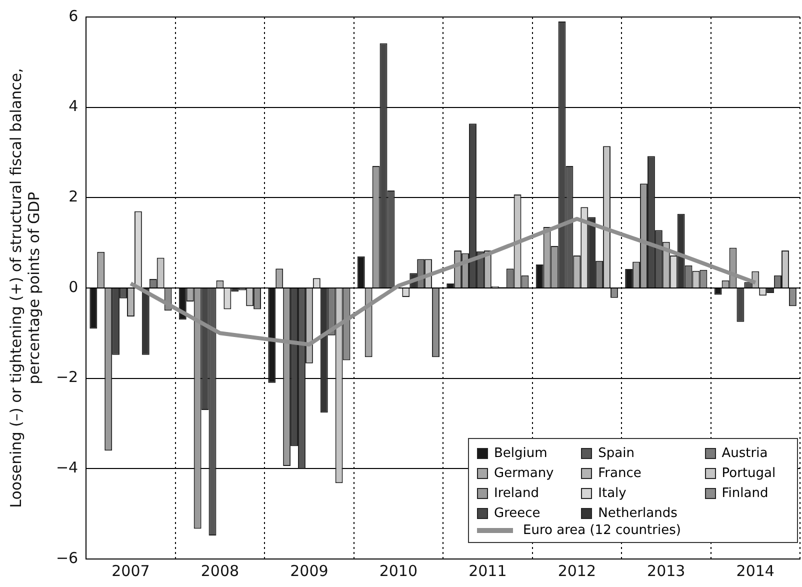 The width and height of the screenshot is (802, 587). I want to click on x-tick-label: 2009, so click(309, 571).